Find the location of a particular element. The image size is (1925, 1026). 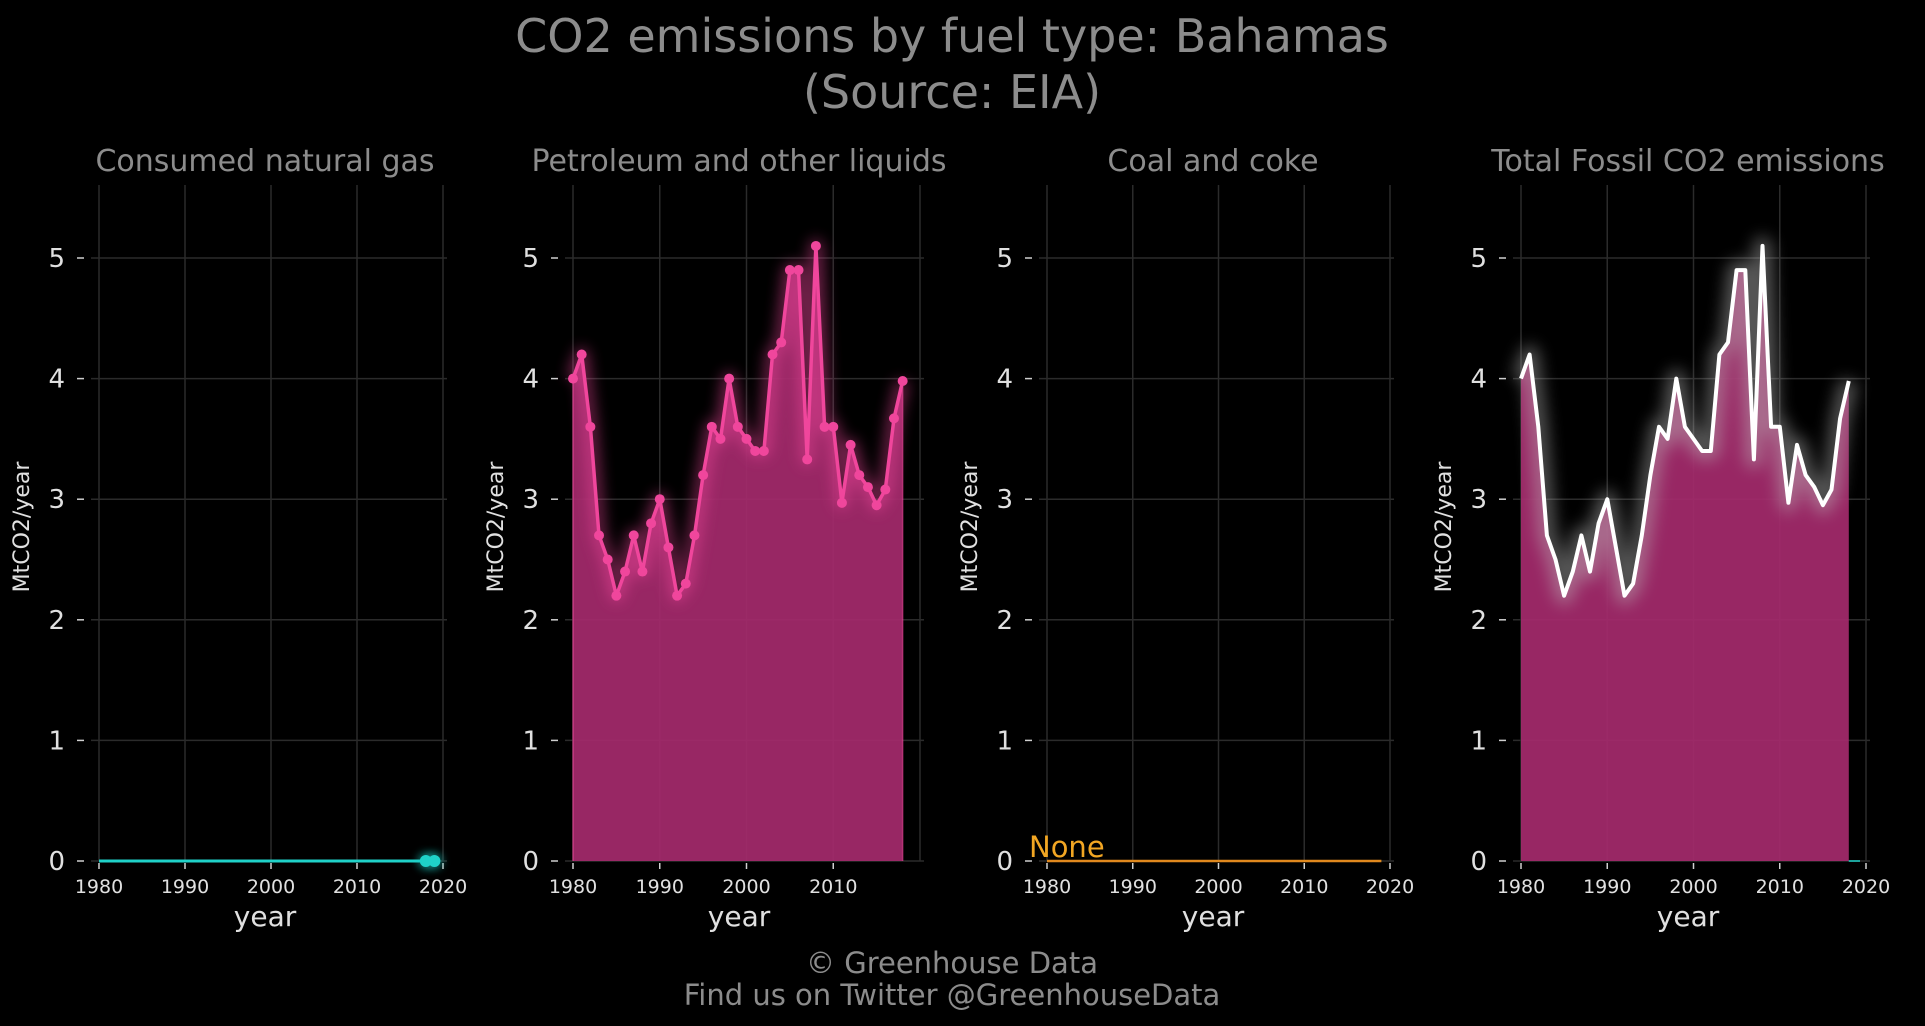

chart-title-line1: CO2 emissions by fuel type: Bahamas is located at coordinates (952, 36).